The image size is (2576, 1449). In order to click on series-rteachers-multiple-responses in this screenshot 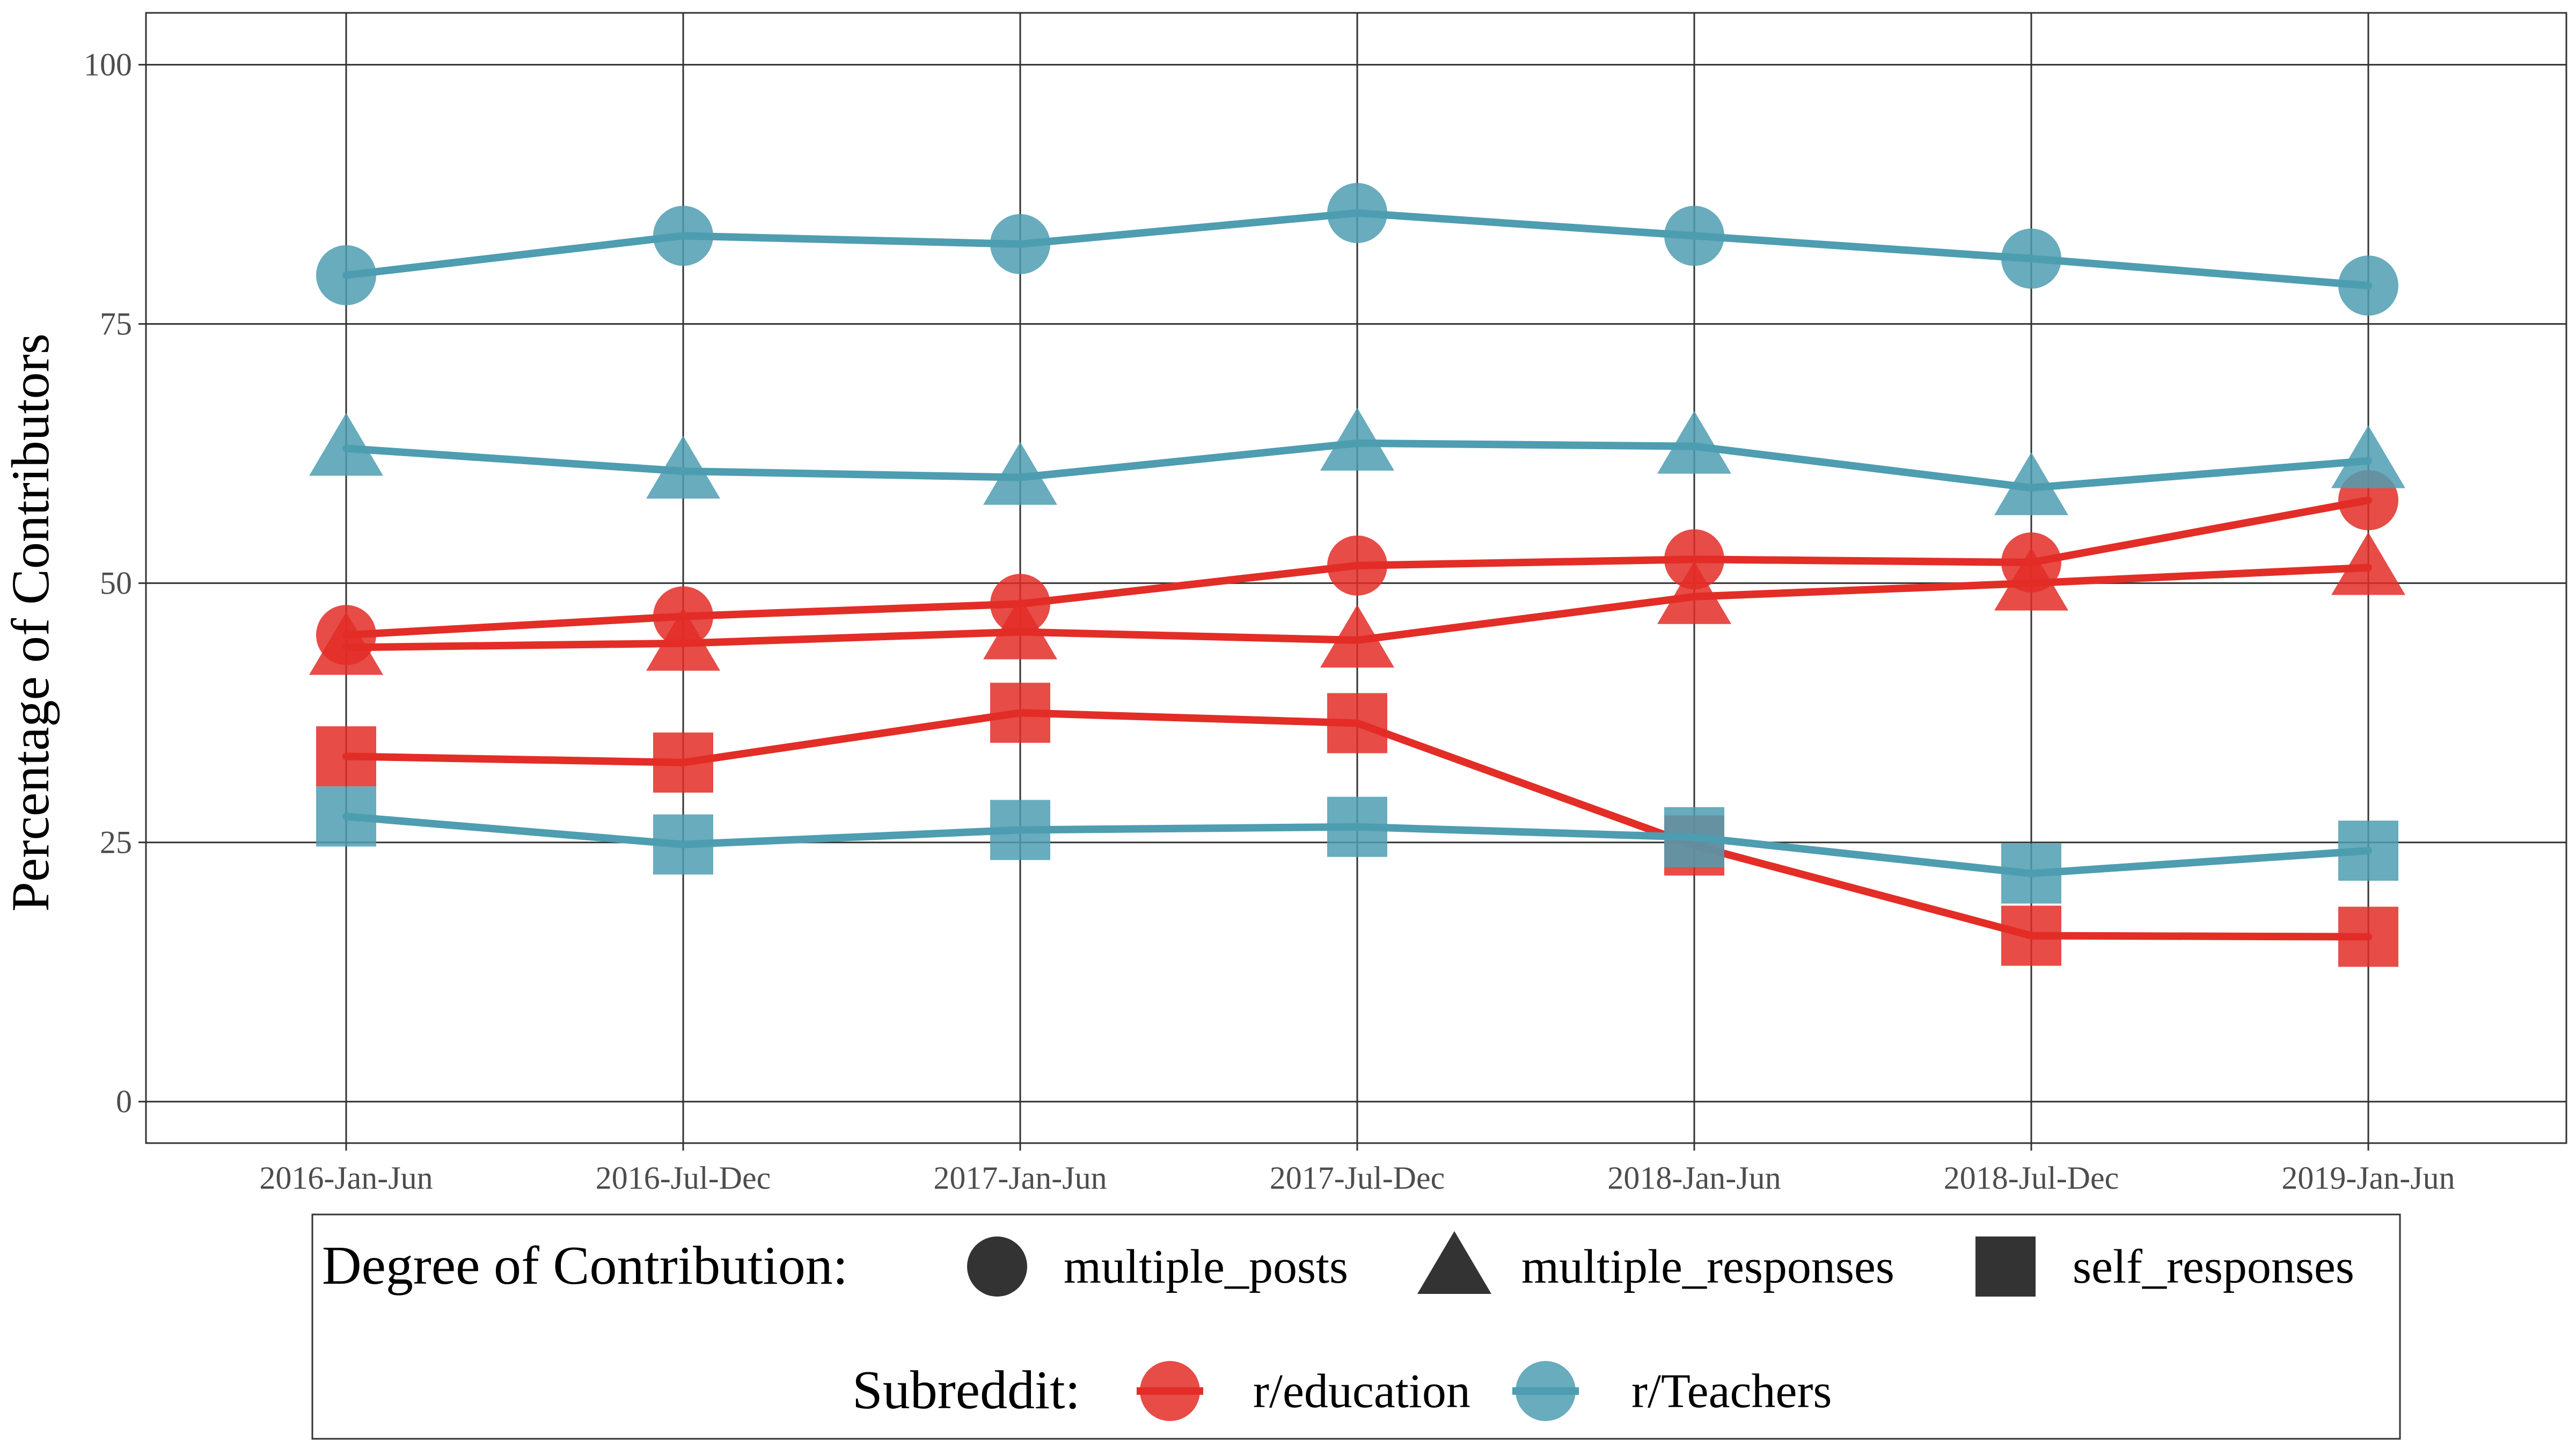, I will do `click(1357, 461)`.